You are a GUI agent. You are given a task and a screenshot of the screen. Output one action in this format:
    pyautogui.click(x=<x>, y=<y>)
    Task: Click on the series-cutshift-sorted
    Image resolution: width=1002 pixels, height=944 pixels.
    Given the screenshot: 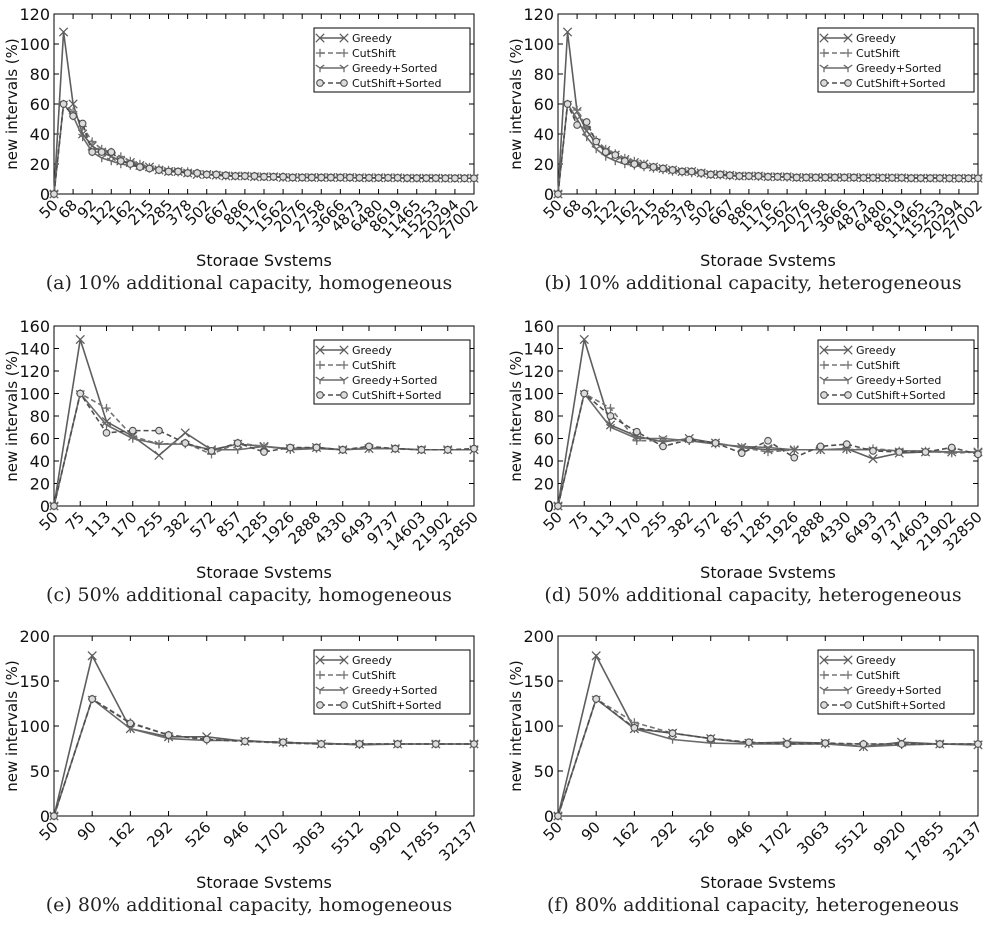 What is the action you would take?
    pyautogui.click(x=264, y=149)
    